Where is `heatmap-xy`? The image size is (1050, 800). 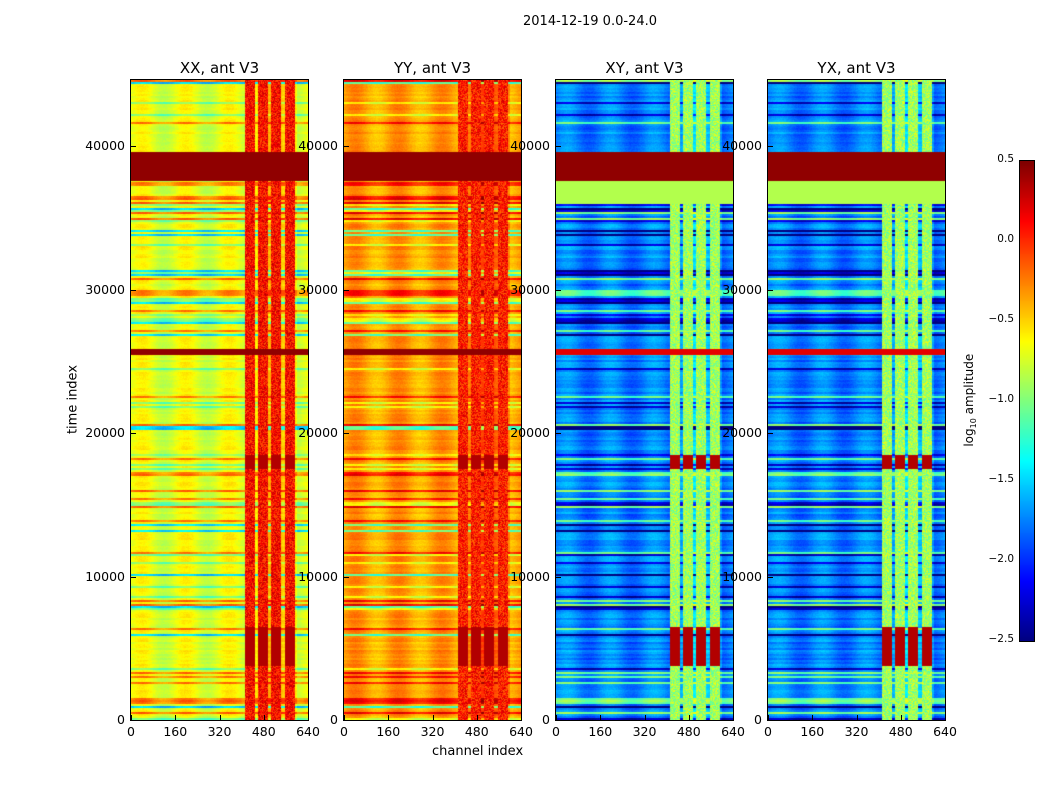 heatmap-xy is located at coordinates (644, 400).